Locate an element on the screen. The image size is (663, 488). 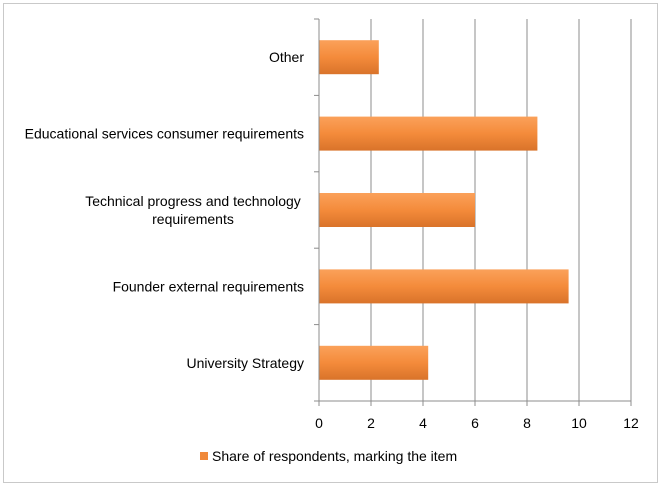
x-tick-label-4: 8 is located at coordinates (527, 423).